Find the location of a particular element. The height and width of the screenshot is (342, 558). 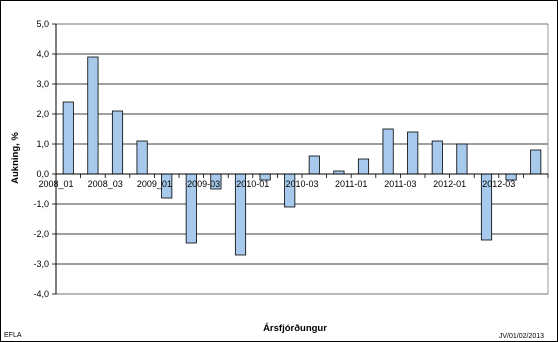

y-axis-title: Aukning, % is located at coordinates (15, 158).